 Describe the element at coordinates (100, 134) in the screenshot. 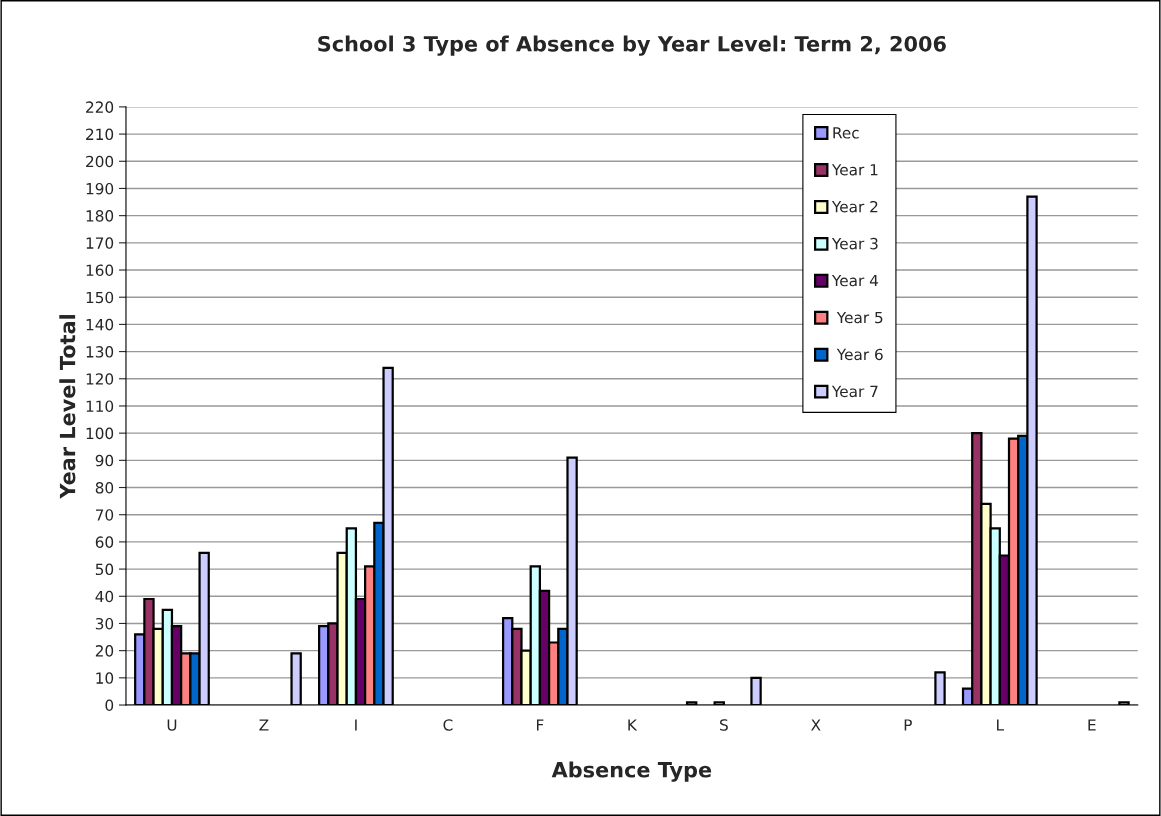

I see `y-tick-label: 210` at that location.